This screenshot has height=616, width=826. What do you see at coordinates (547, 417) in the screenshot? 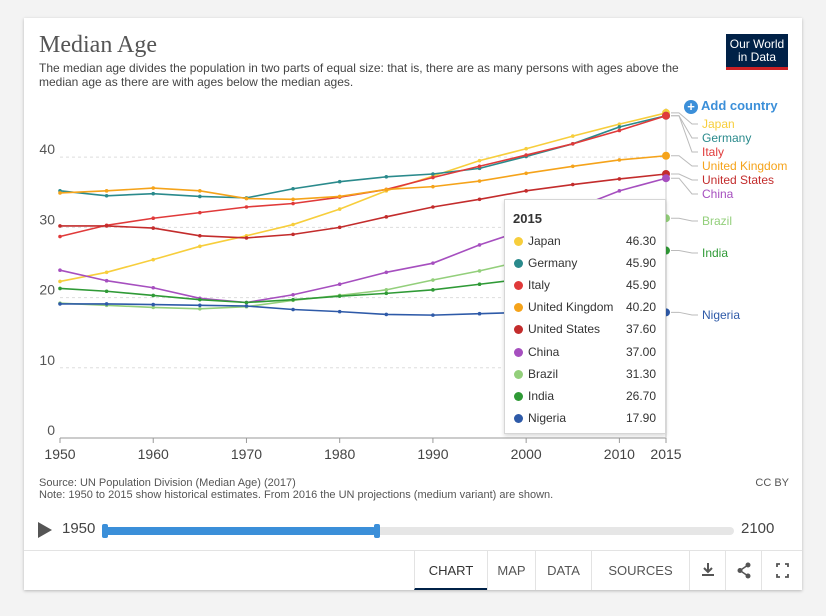
I see `tooltip-country: Nigeria` at bounding box center [547, 417].